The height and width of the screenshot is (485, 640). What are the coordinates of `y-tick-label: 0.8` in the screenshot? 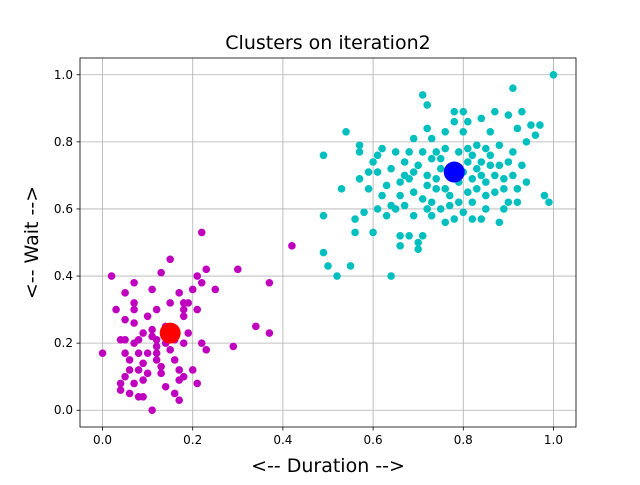 It's located at (63, 142).